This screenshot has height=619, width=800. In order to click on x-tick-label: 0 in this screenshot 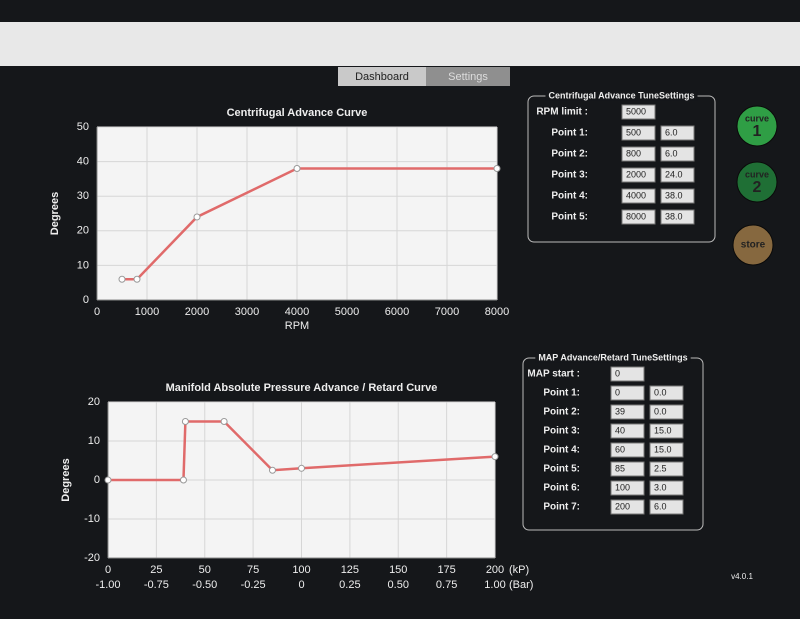, I will do `click(97, 312)`.